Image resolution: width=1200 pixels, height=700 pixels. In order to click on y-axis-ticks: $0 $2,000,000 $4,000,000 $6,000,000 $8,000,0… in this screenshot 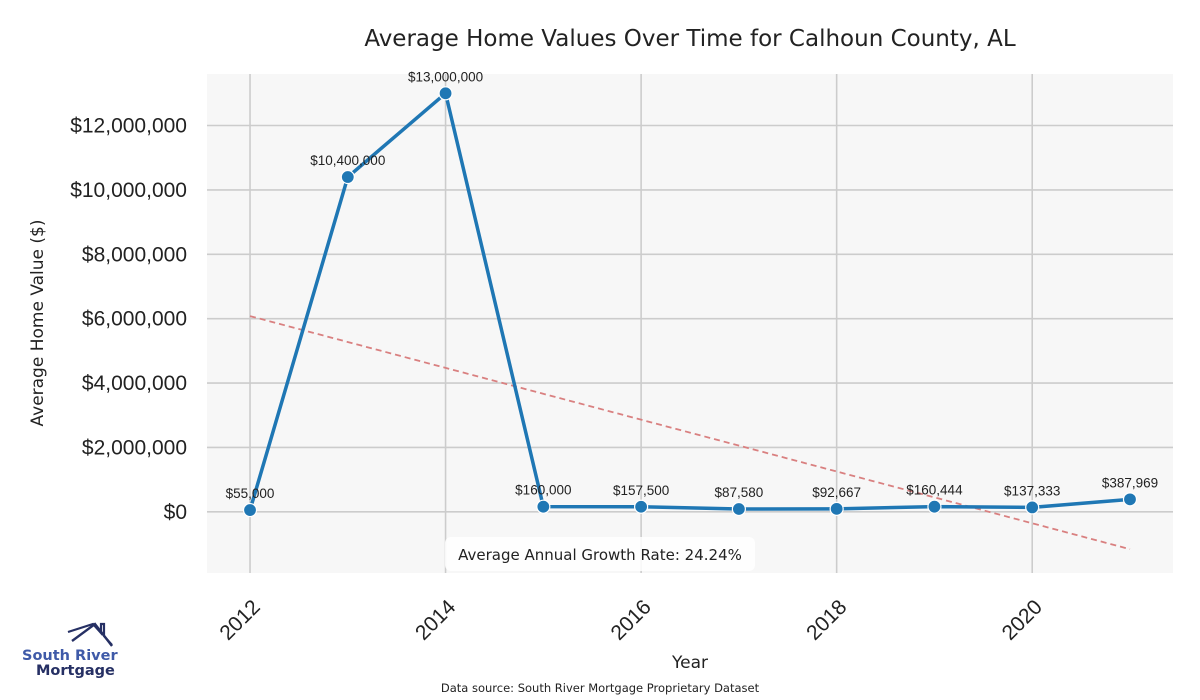, I will do `click(128, 319)`.